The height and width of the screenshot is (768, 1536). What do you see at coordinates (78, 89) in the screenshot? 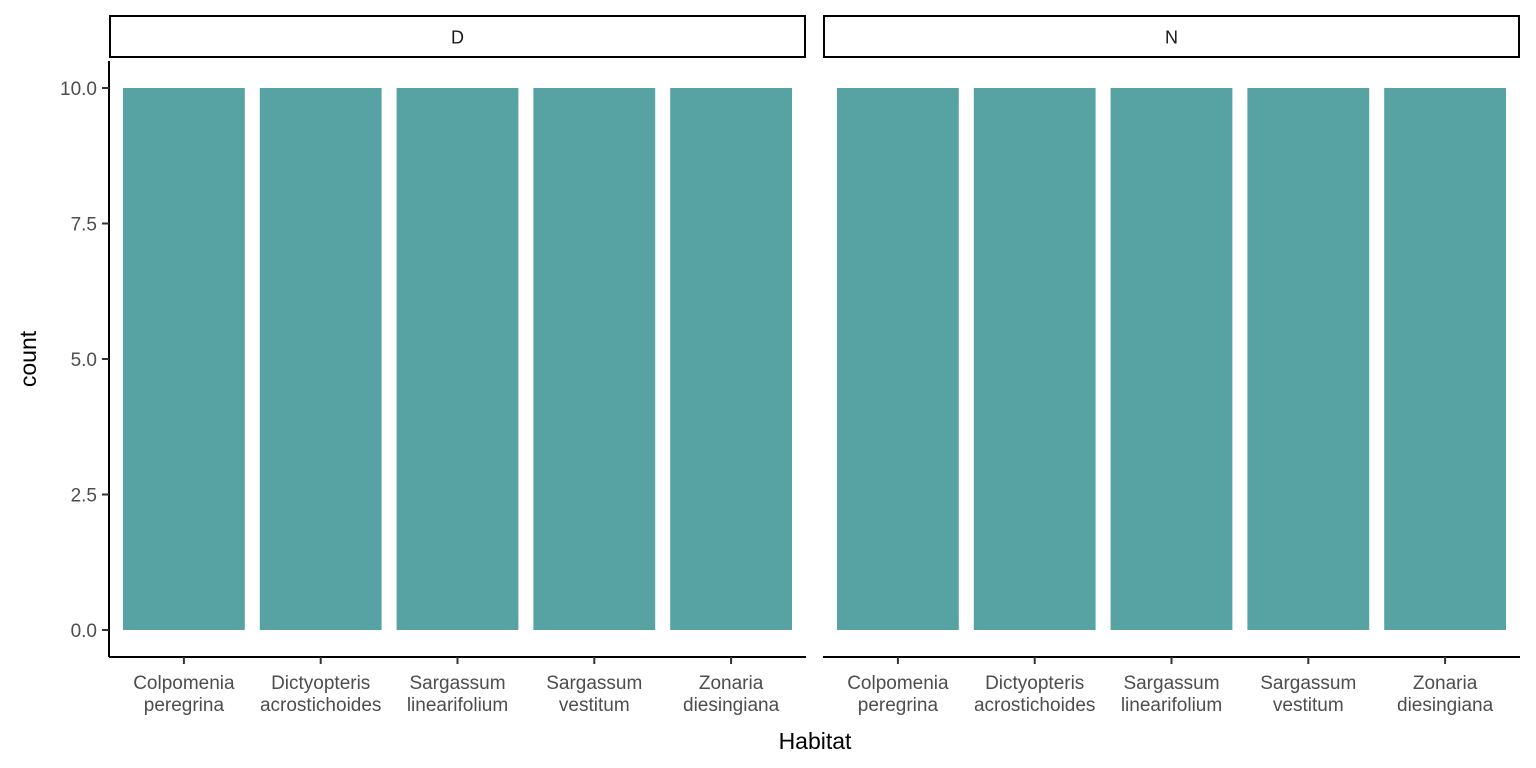
I see `y-tick-label: 10.0` at bounding box center [78, 89].